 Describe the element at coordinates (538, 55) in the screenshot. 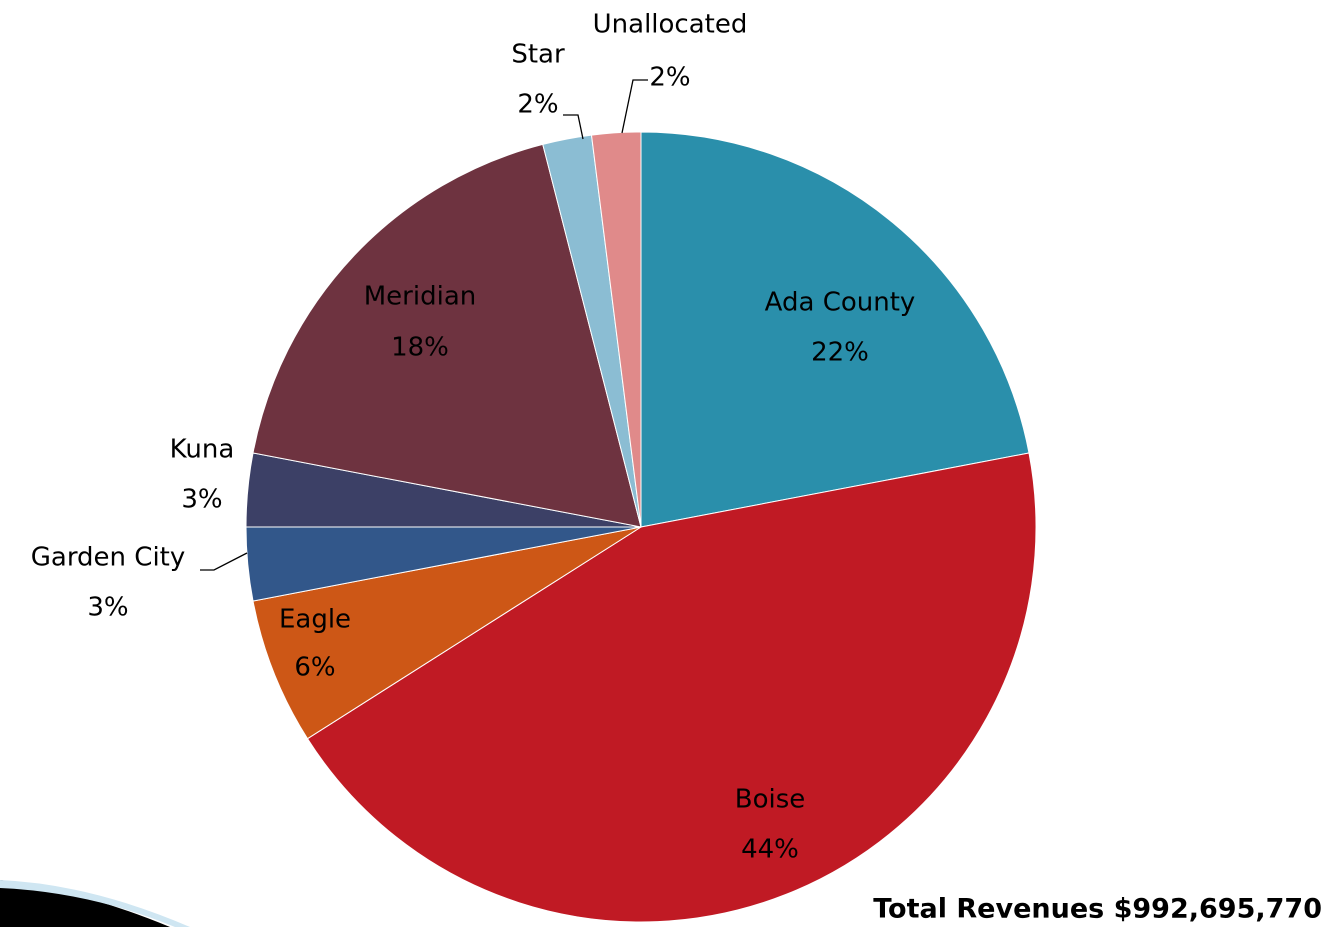

I see `slice-label: Star` at that location.